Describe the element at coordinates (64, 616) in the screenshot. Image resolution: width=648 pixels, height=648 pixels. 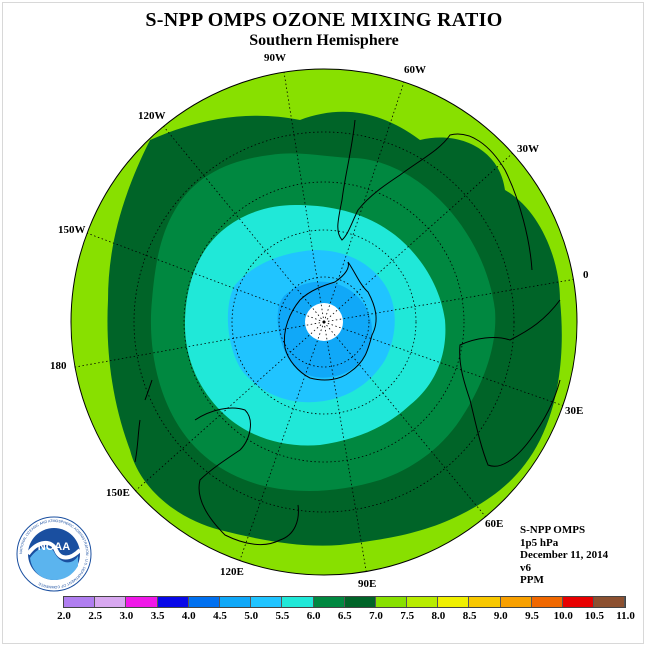
I see `colorbar-tick-label: 2.0` at that location.